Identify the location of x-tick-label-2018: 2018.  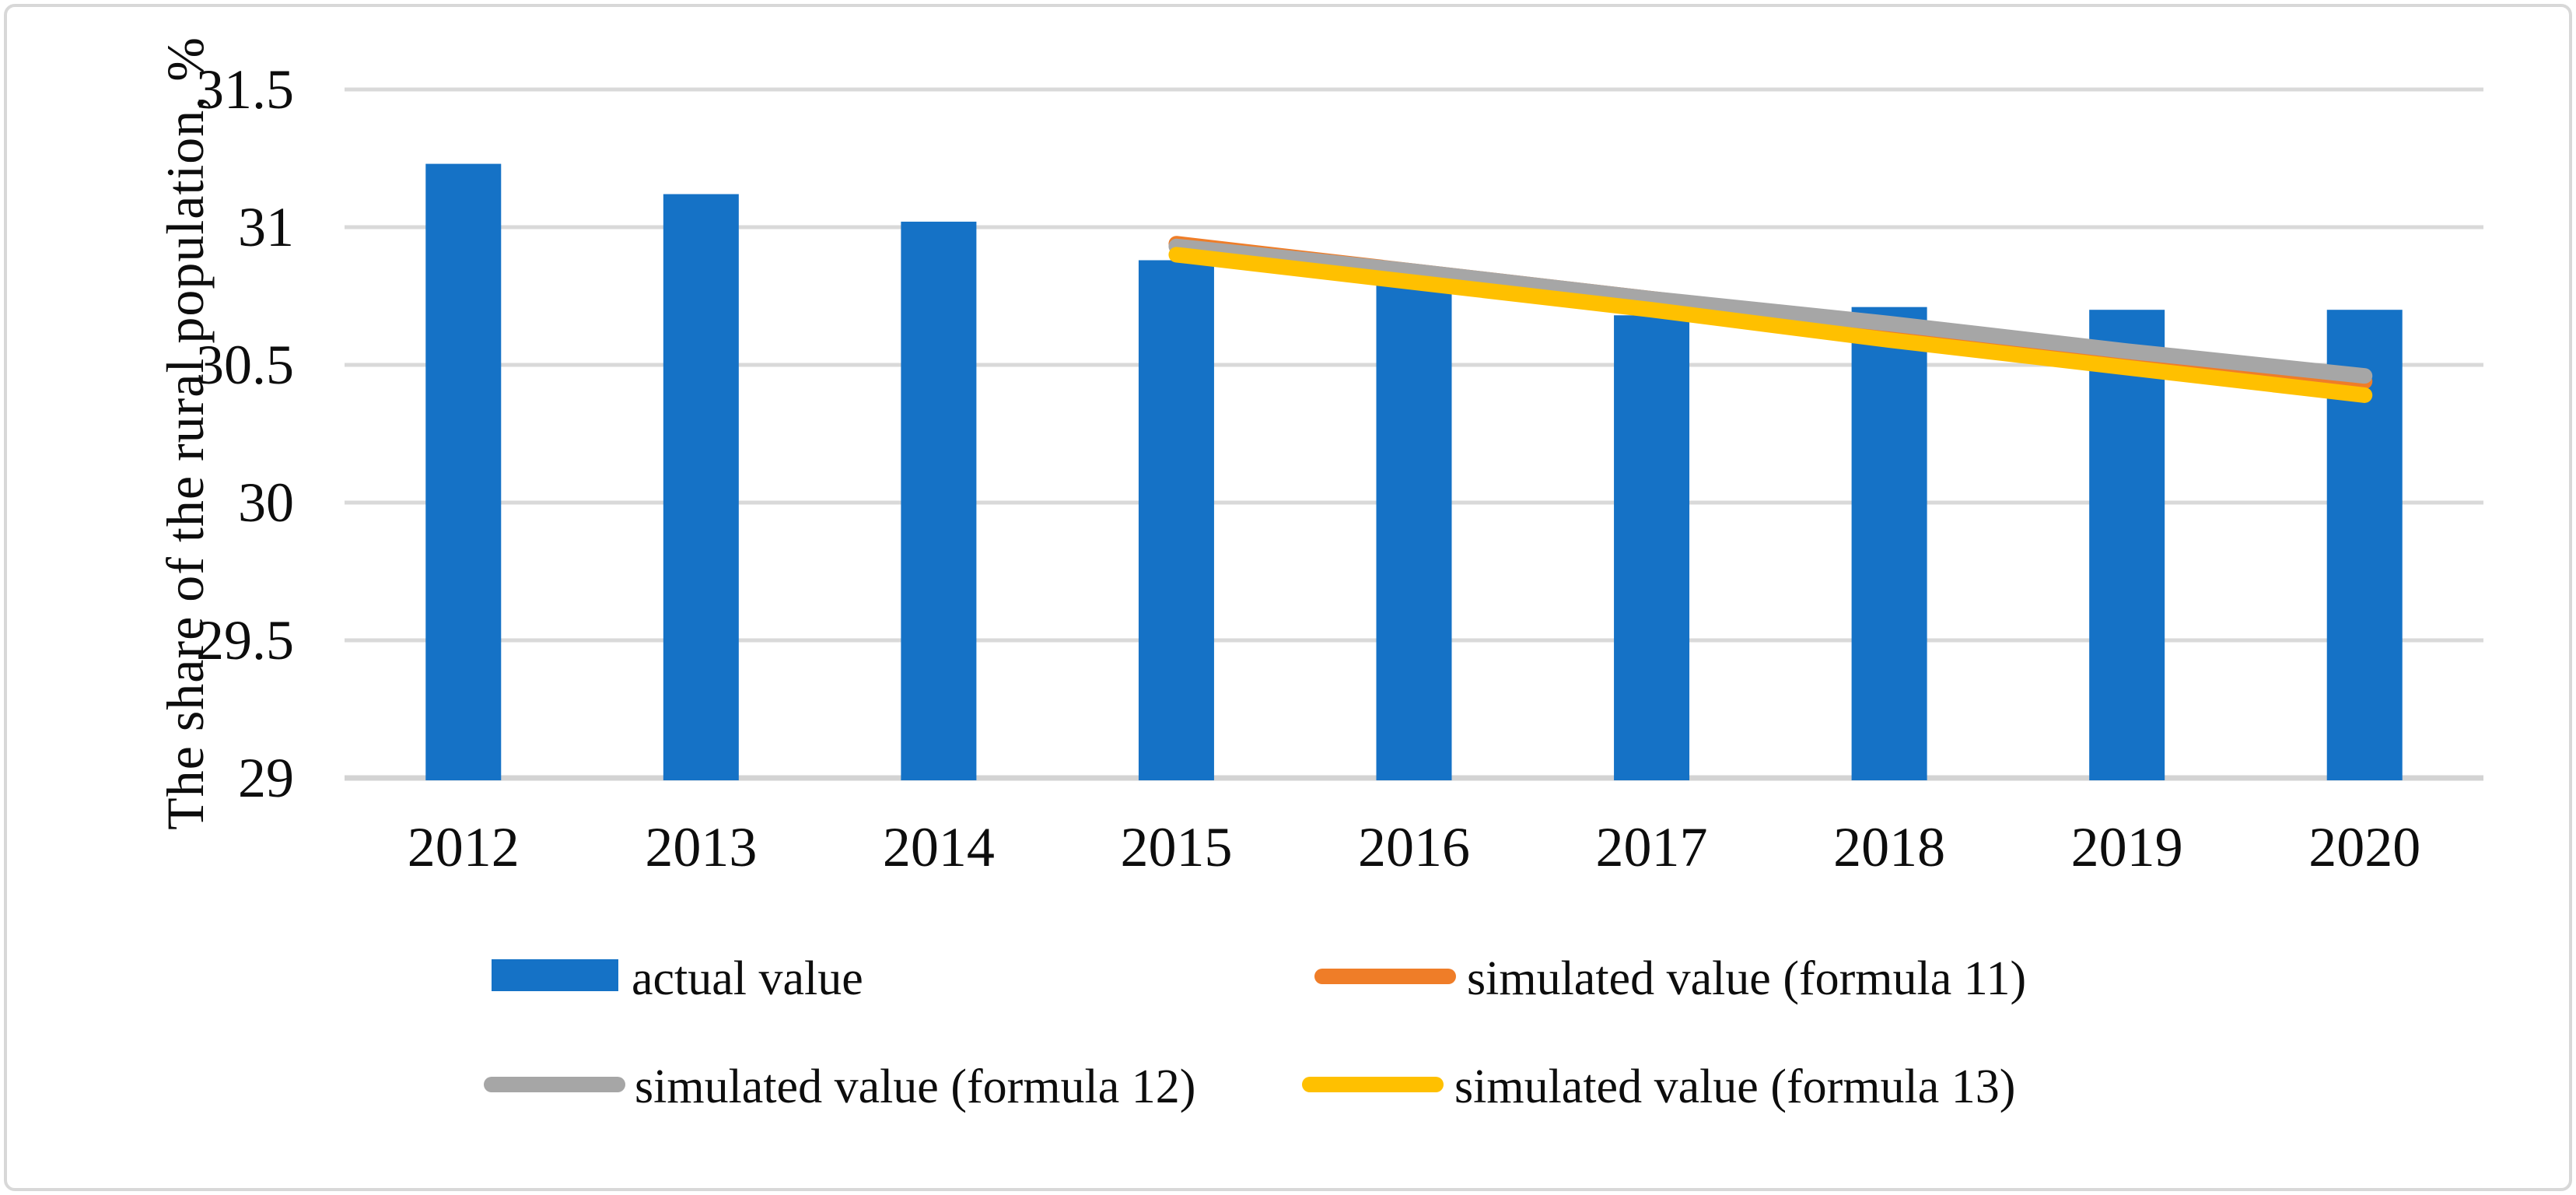
(1890, 847).